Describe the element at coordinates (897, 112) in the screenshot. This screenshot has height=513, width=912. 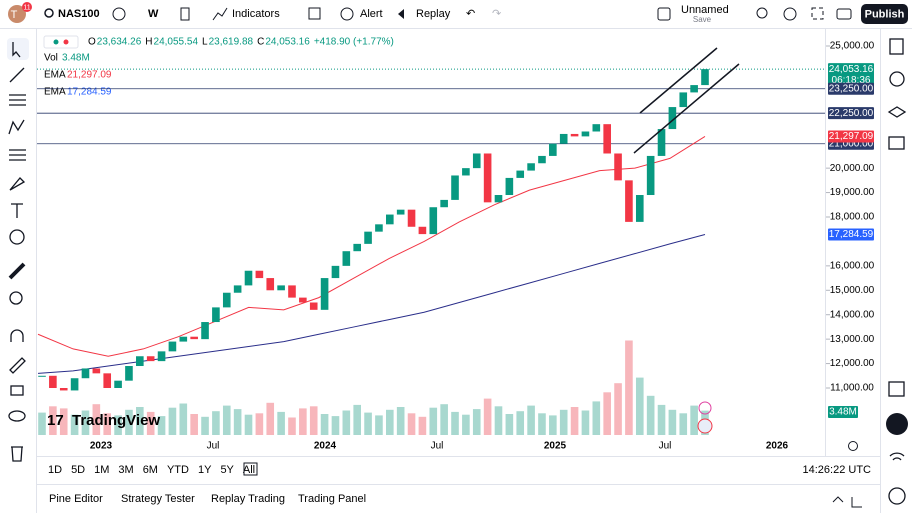
I see `data-window` at that location.